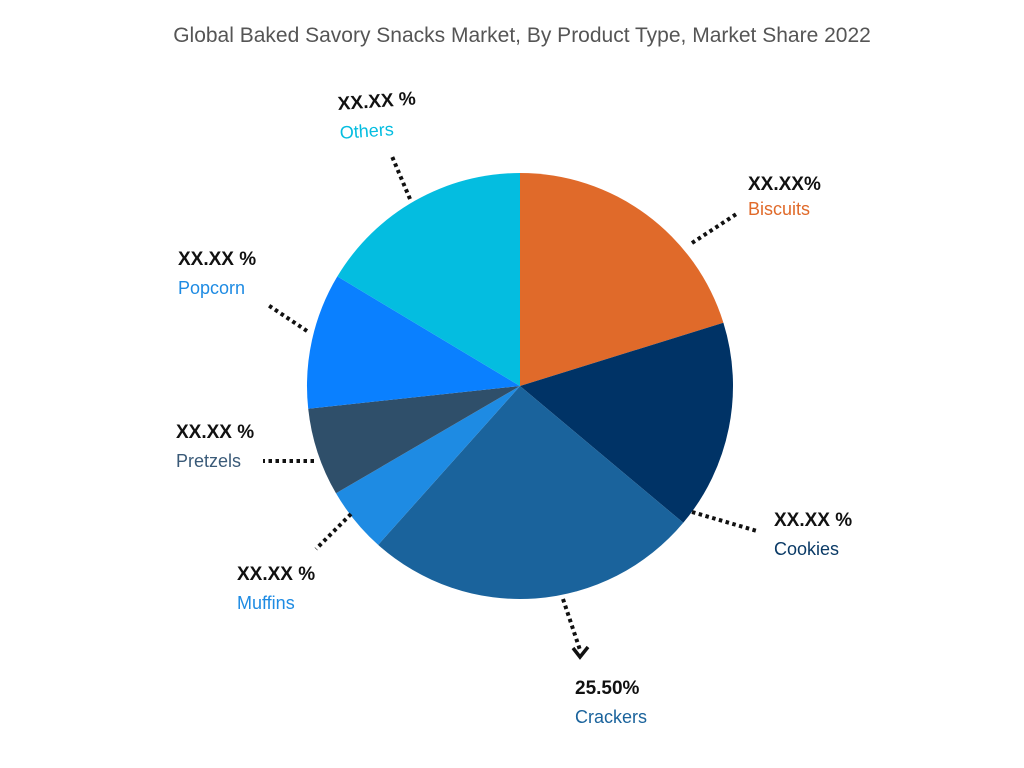  What do you see at coordinates (807, 549) in the screenshot?
I see `label-cookies-name: Cookies` at bounding box center [807, 549].